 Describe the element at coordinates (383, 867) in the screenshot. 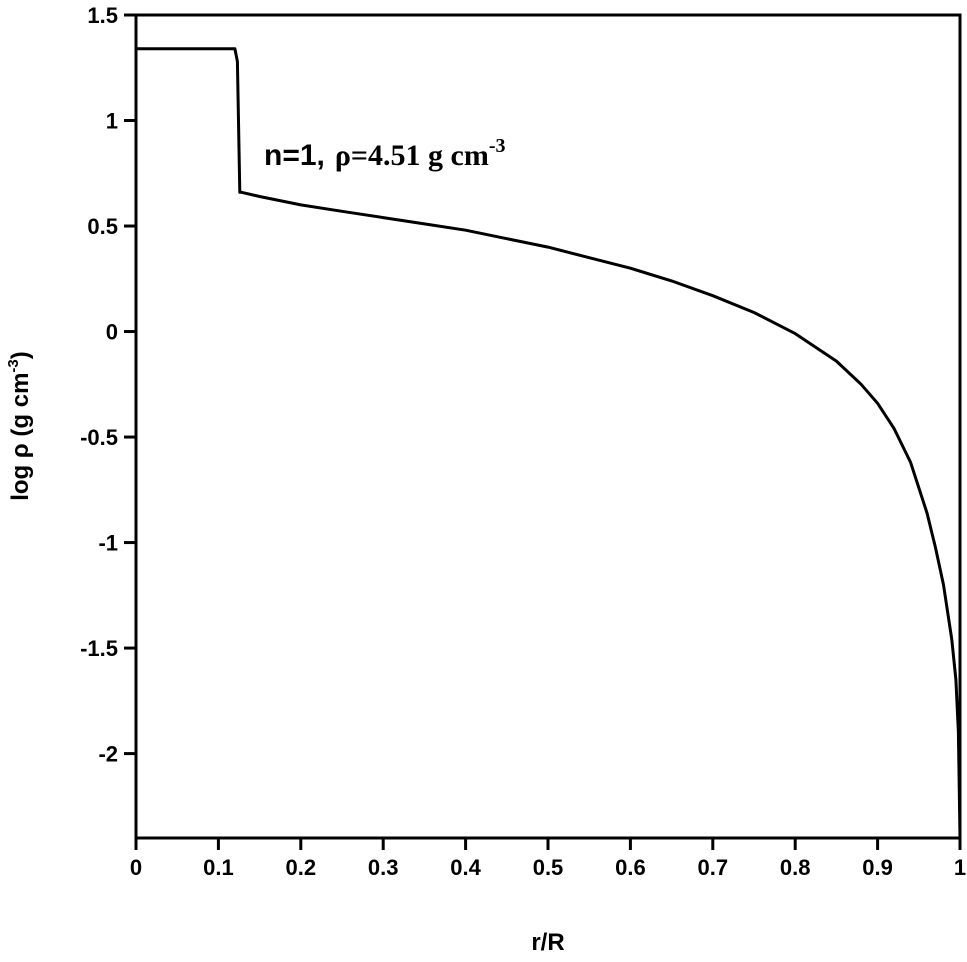

I see `x-tick-label: 0.3` at that location.